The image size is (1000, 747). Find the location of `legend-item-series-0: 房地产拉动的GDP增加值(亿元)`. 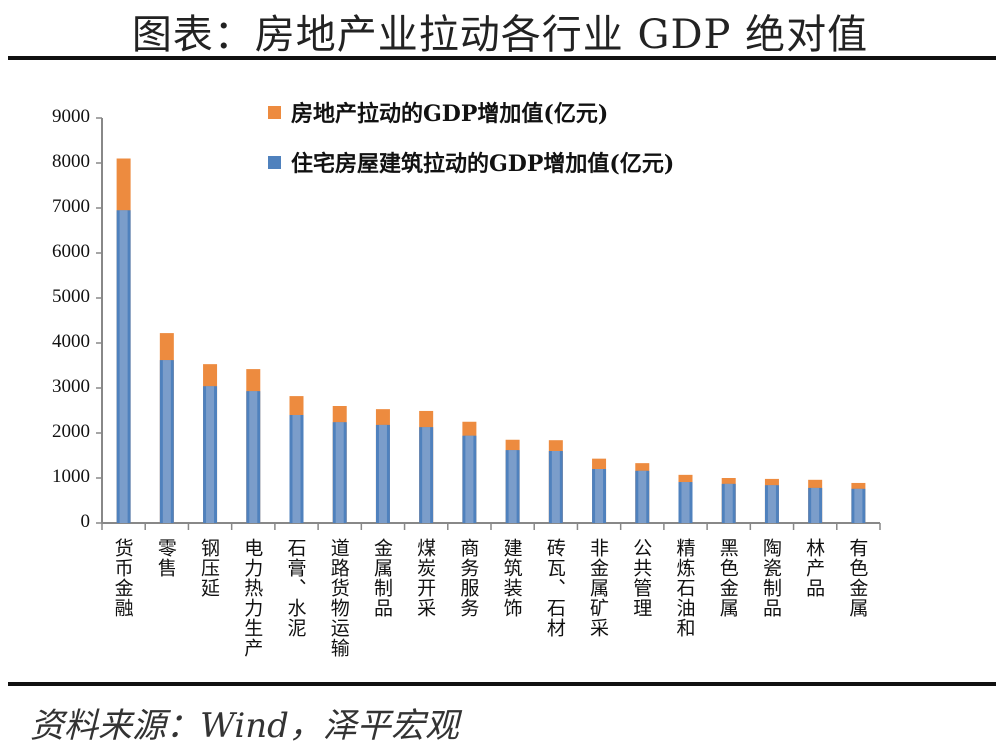

legend-item-series-0: 房地产拉动的GDP增加值(亿元) is located at coordinates (438, 112).